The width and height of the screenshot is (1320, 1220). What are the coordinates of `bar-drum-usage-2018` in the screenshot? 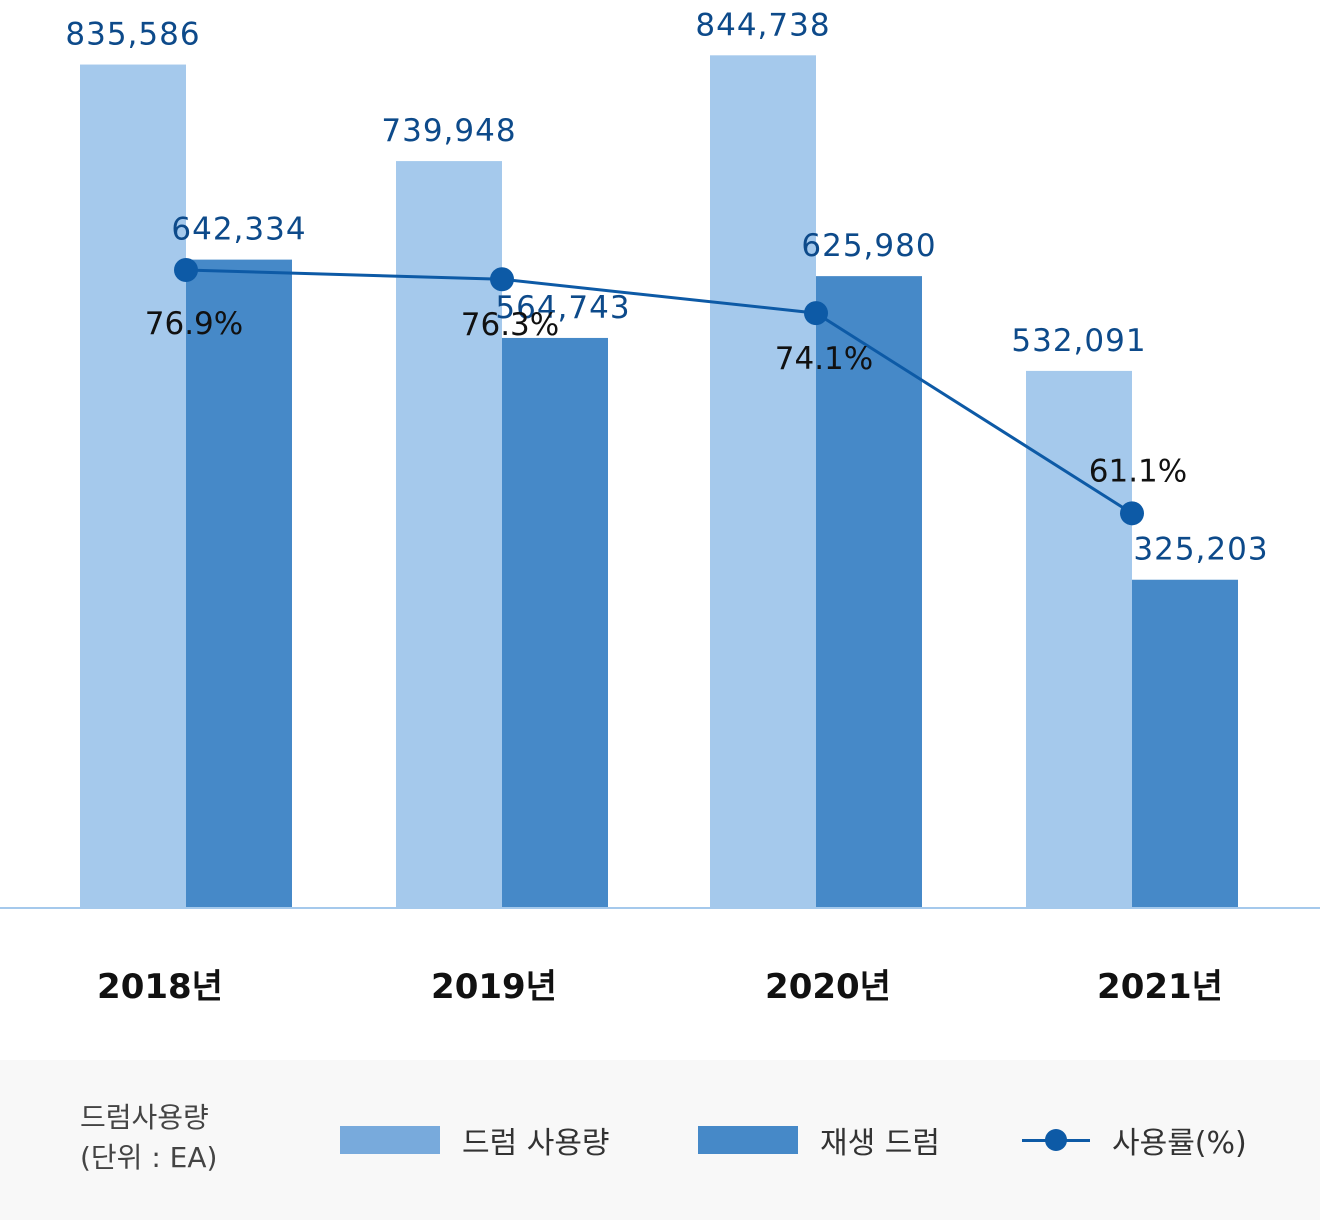 It's located at (133, 486).